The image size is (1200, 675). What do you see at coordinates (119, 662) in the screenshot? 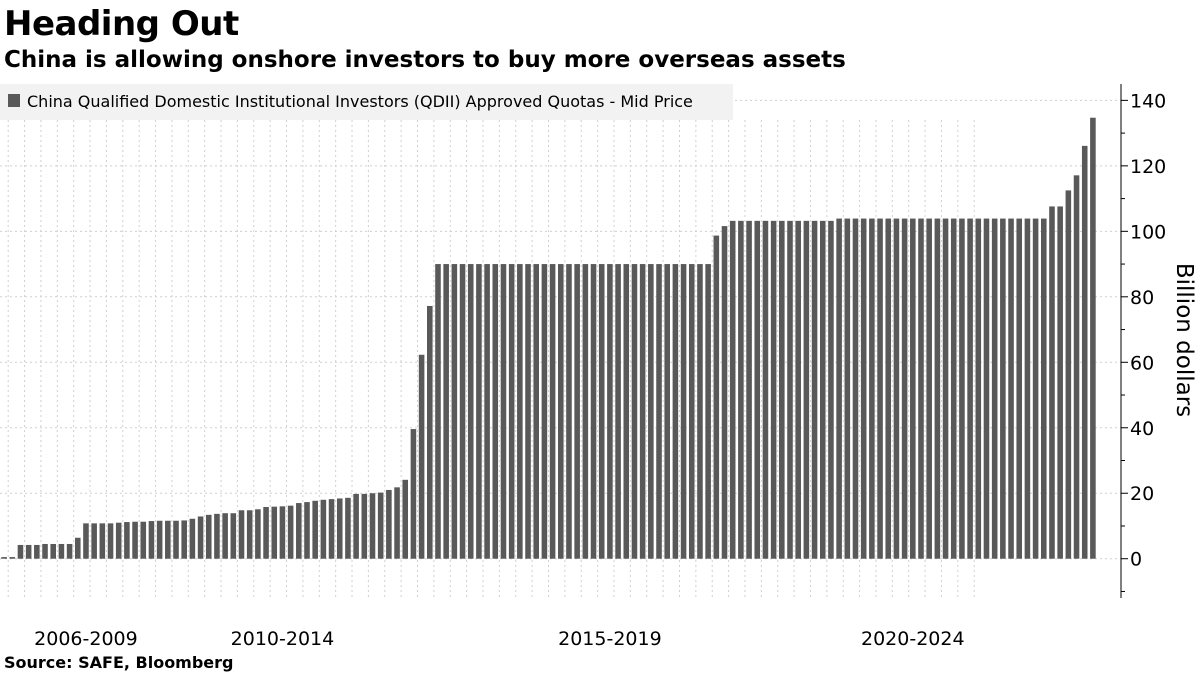
I see `chart-source: Source: SAFE, Bloomberg` at bounding box center [119, 662].